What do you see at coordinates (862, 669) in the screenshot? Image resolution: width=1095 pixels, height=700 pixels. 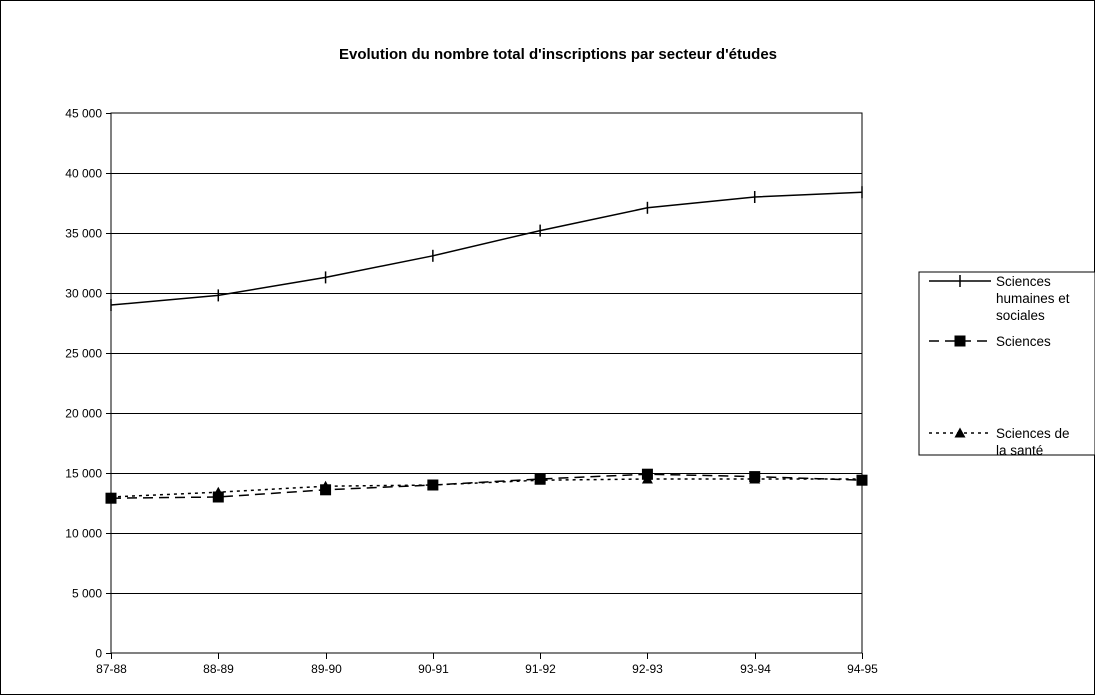 I see `x-tick-label: 94-95` at bounding box center [862, 669].